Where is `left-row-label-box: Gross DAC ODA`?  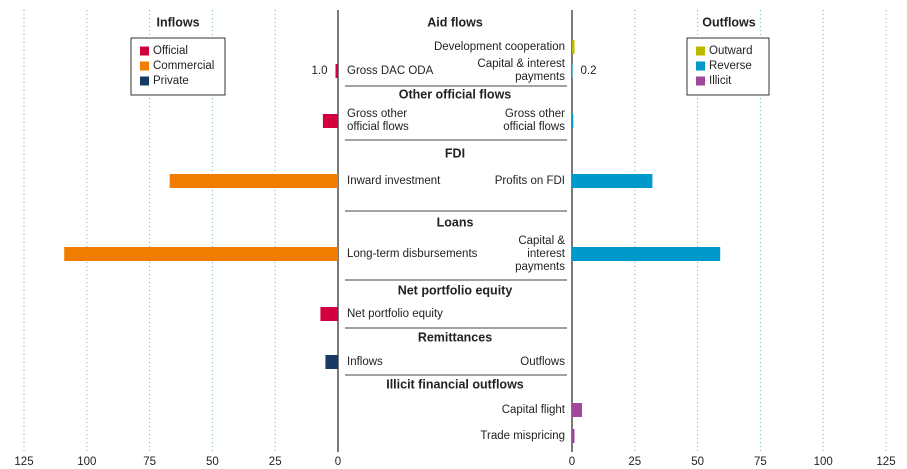
left-row-label-box: Gross DAC ODA is located at coordinates (392, 71).